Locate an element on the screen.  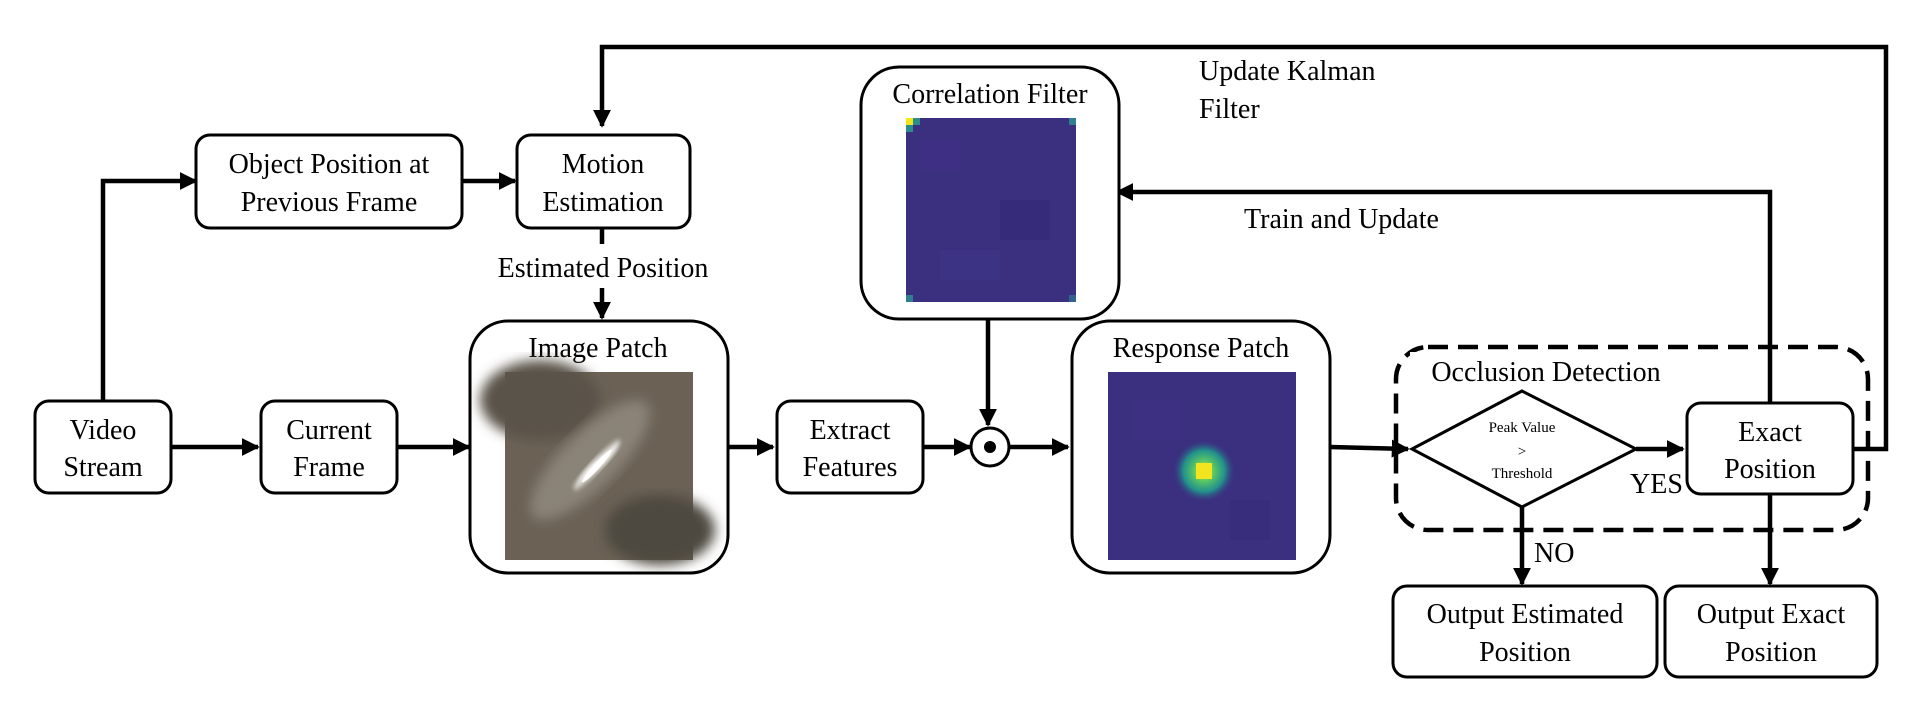
exact-position-node: Exact Position is located at coordinates (1770, 448).